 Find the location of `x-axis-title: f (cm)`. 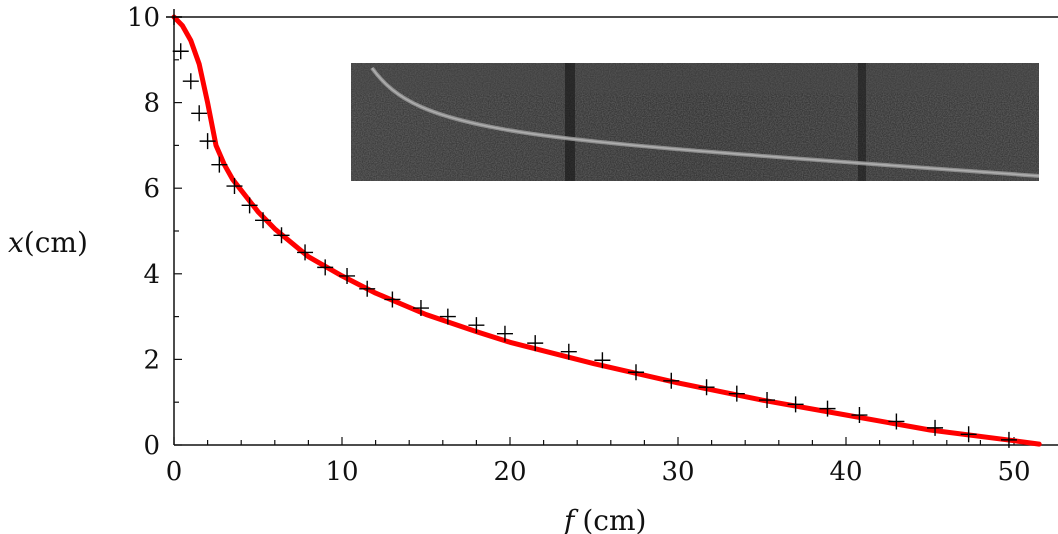

x-axis-title: f (cm) is located at coordinates (604, 519).